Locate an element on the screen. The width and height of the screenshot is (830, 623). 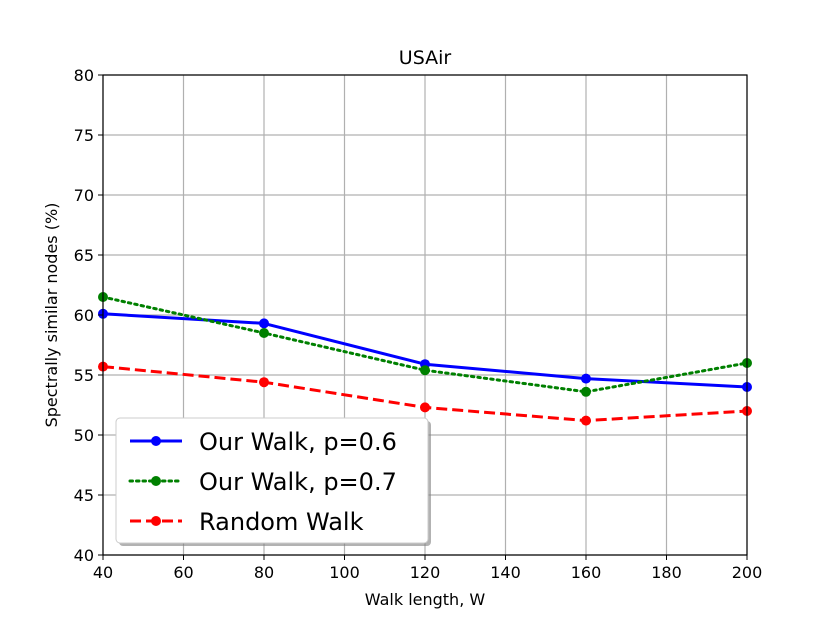
y-tick-label: 75 is located at coordinates (84, 135).